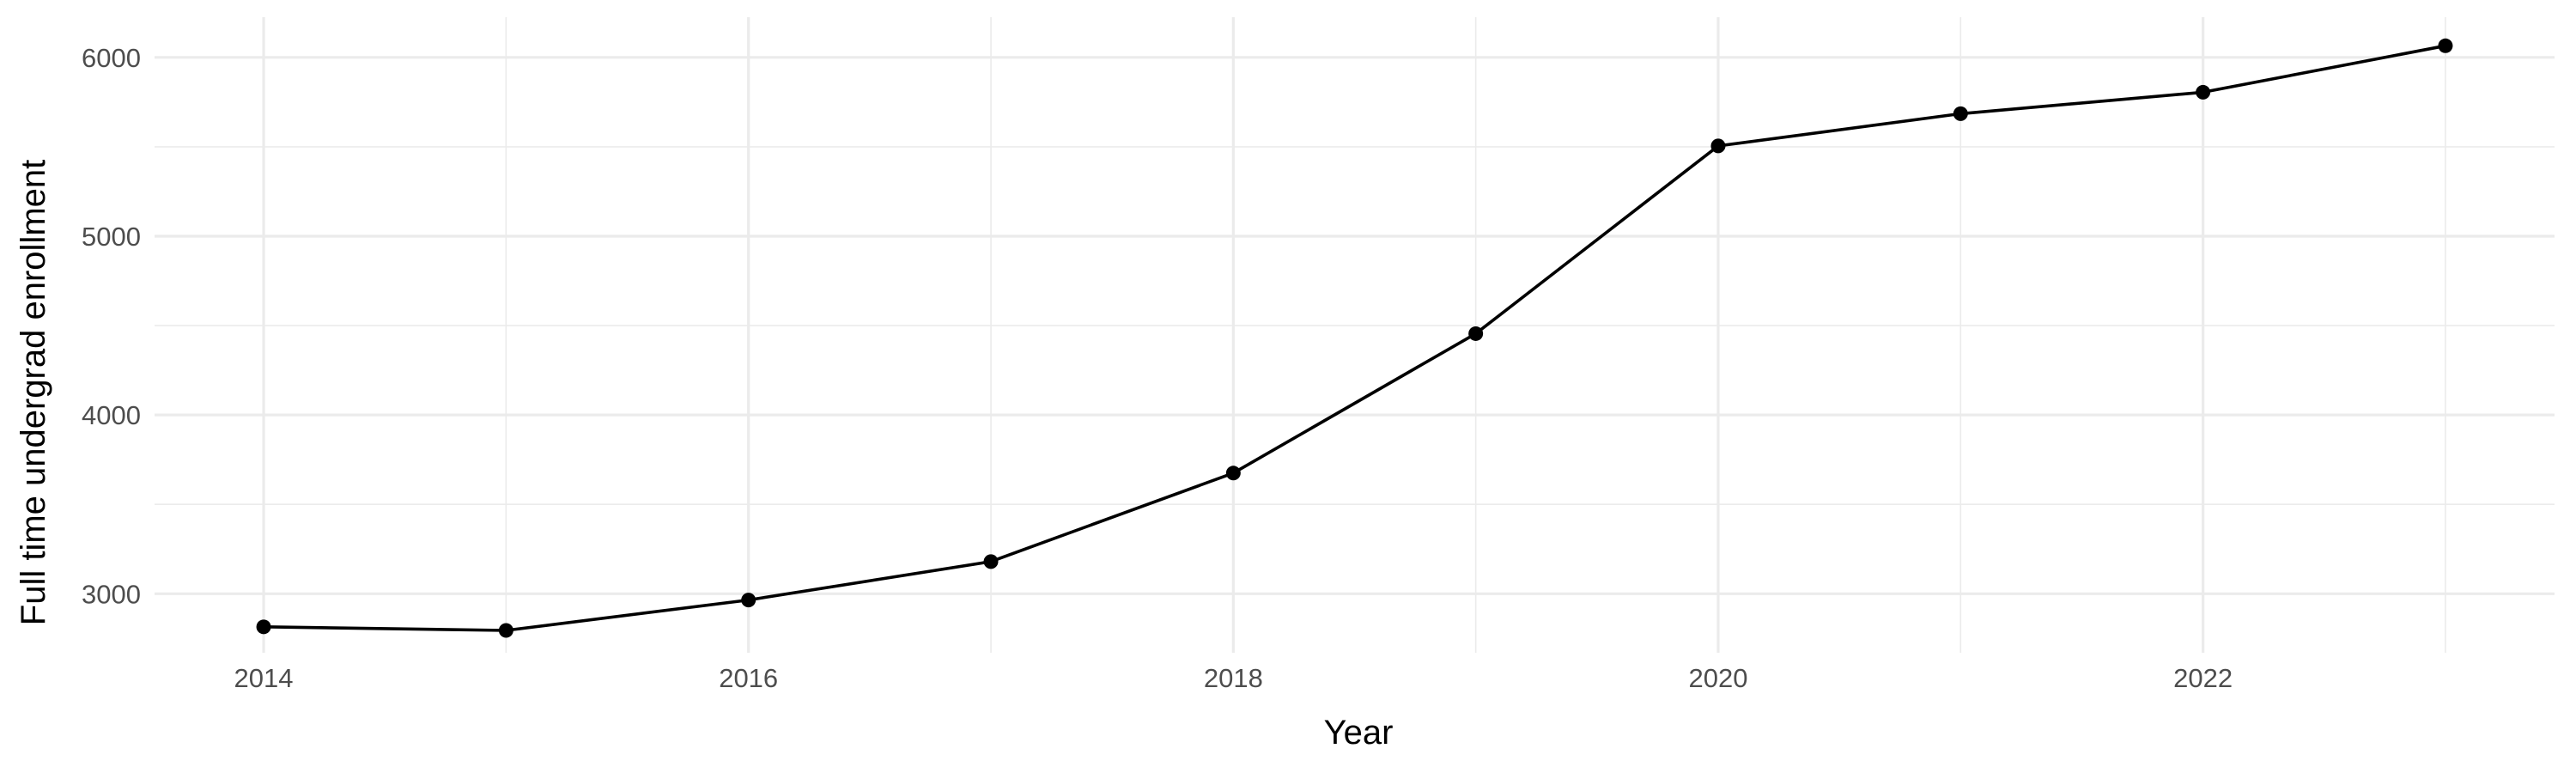 The height and width of the screenshot is (773, 2576). I want to click on x-tick-label: 2016, so click(748, 678).